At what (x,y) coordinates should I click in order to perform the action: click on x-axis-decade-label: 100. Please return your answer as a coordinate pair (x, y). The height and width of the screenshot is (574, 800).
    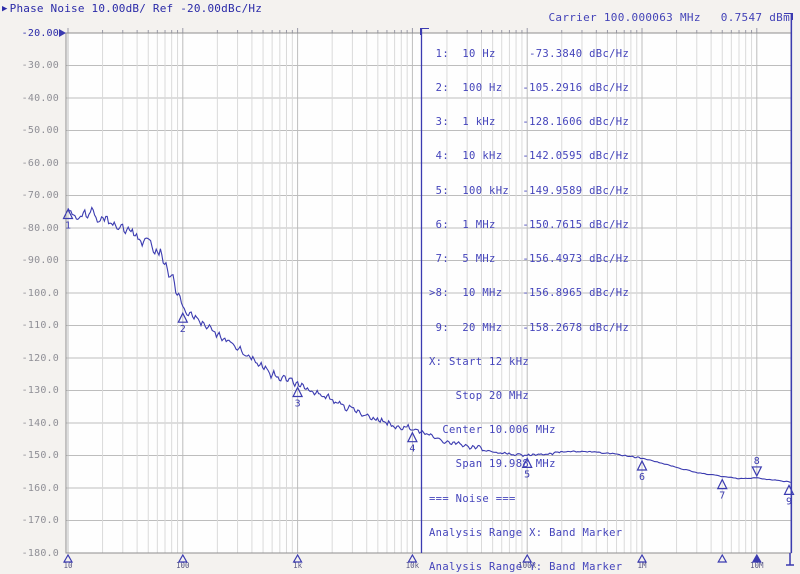
    Looking at the image, I should click on (183, 565).